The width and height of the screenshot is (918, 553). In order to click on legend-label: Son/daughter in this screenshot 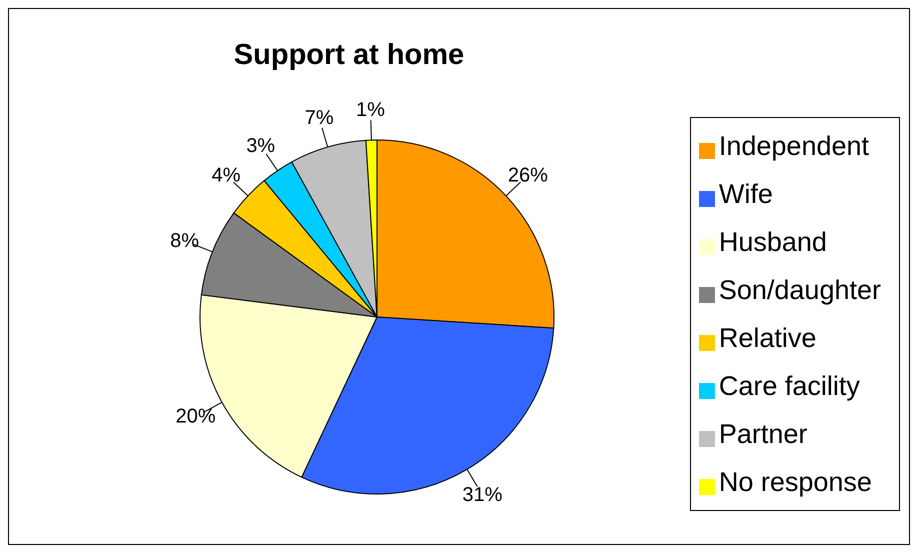, I will do `click(799, 290)`.